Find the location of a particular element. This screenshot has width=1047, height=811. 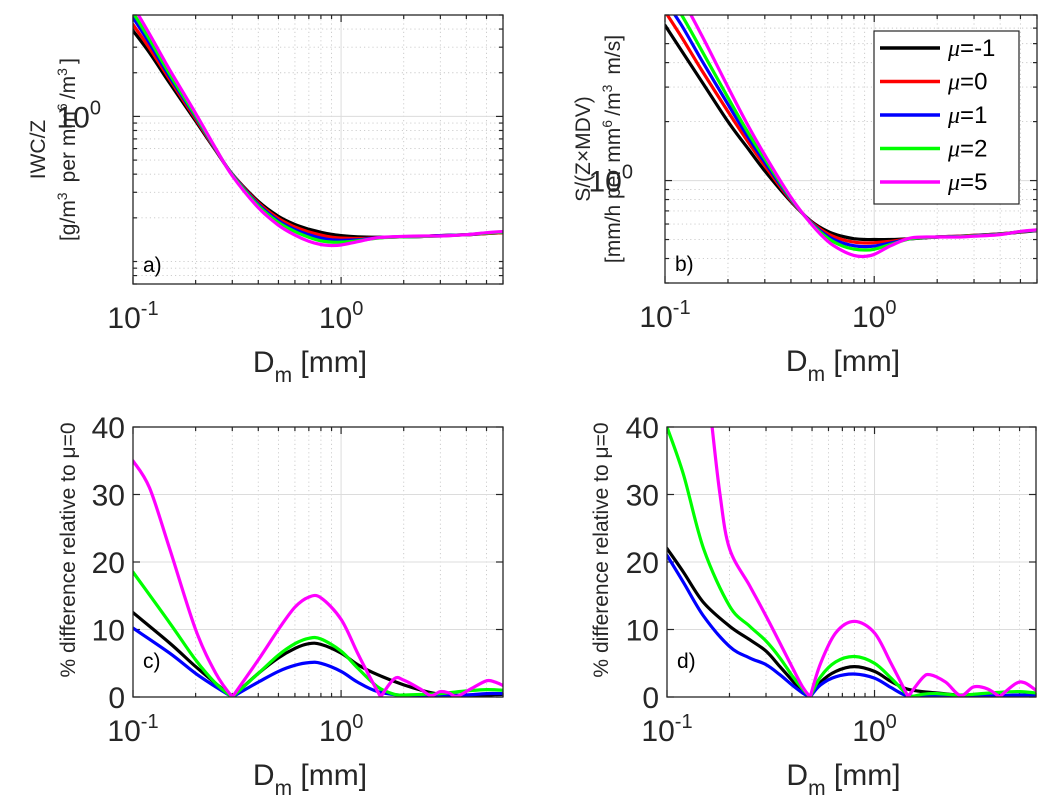

series-line-mu0 is located at coordinates (318, 131).